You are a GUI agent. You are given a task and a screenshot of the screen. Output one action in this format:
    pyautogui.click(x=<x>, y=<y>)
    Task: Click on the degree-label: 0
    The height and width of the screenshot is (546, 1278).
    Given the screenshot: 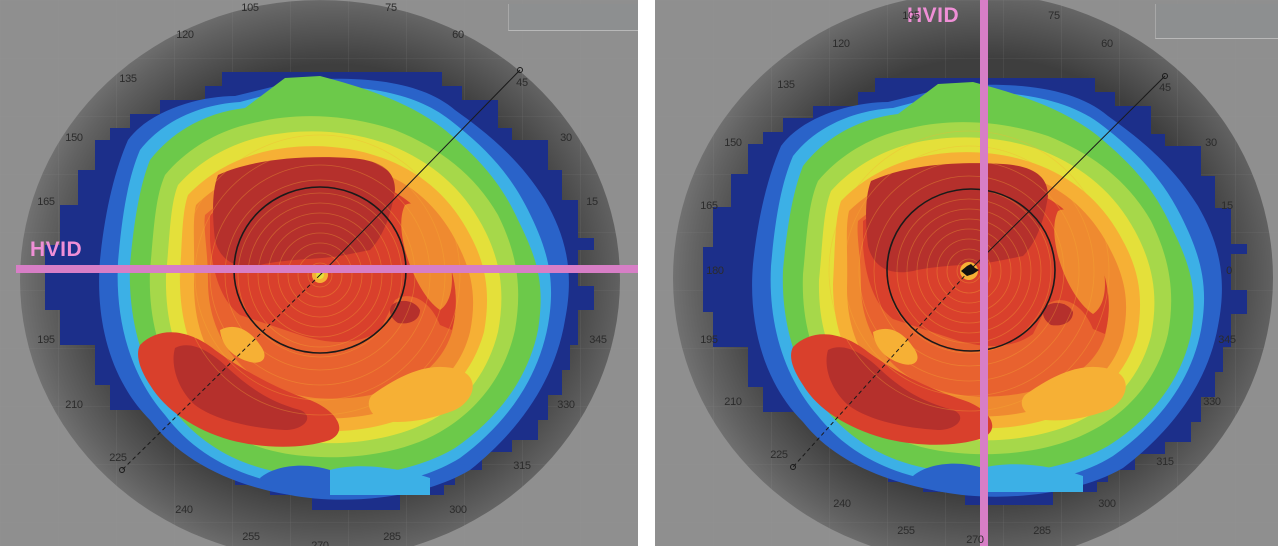 What is the action you would take?
    pyautogui.click(x=1229, y=271)
    